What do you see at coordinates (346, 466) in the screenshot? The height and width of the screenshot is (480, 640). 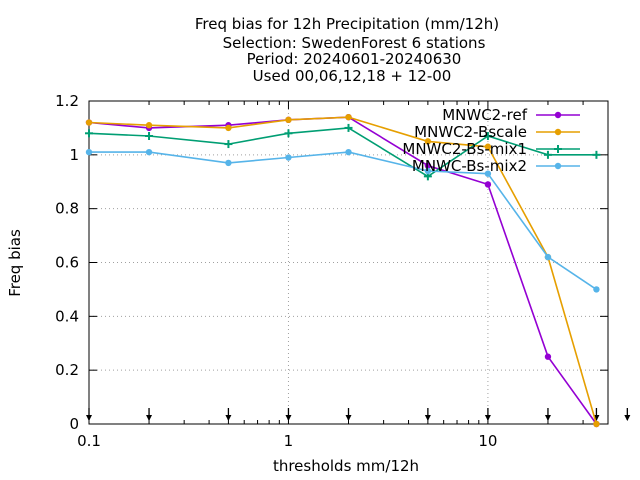 I see `x-axis-label: thresholds mm/12h` at bounding box center [346, 466].